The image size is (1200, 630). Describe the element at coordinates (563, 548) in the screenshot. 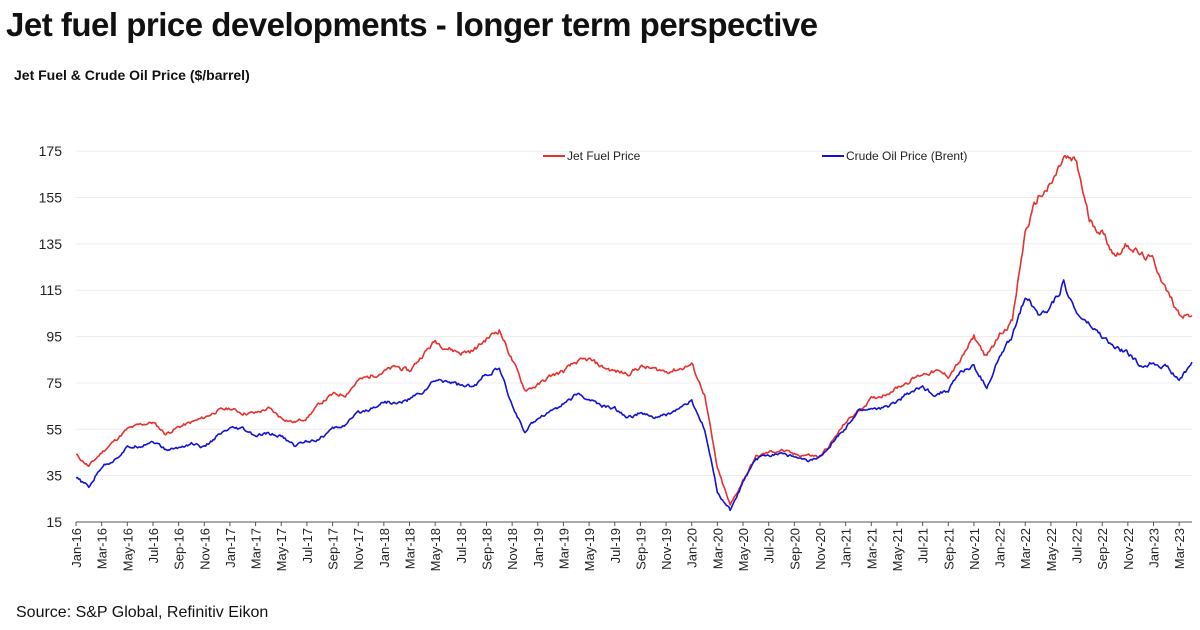

I see `x-tick-label: Mar-19` at that location.